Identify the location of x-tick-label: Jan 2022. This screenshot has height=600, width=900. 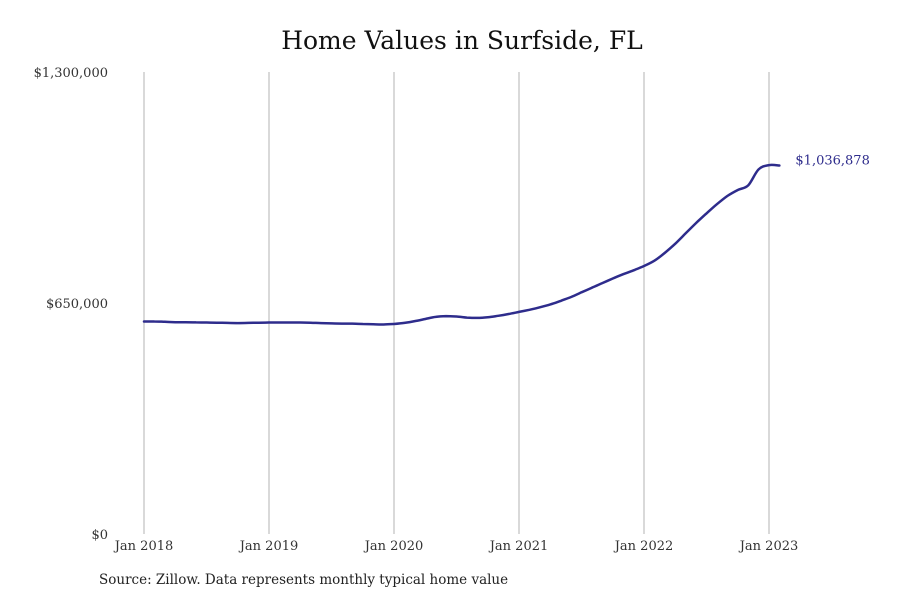
(643, 546).